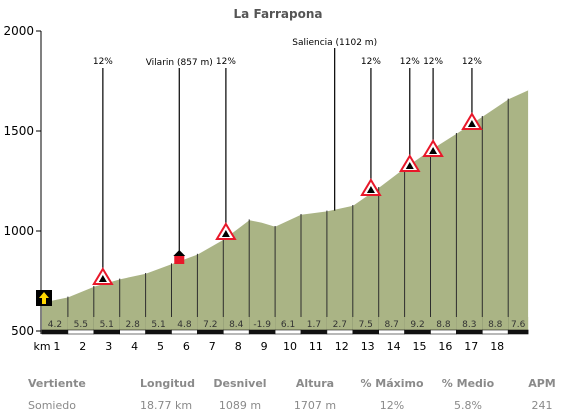 Image resolution: width=564 pixels, height=419 pixels. What do you see at coordinates (542, 383) in the screenshot?
I see `stats-header-apm: APM` at bounding box center [542, 383].